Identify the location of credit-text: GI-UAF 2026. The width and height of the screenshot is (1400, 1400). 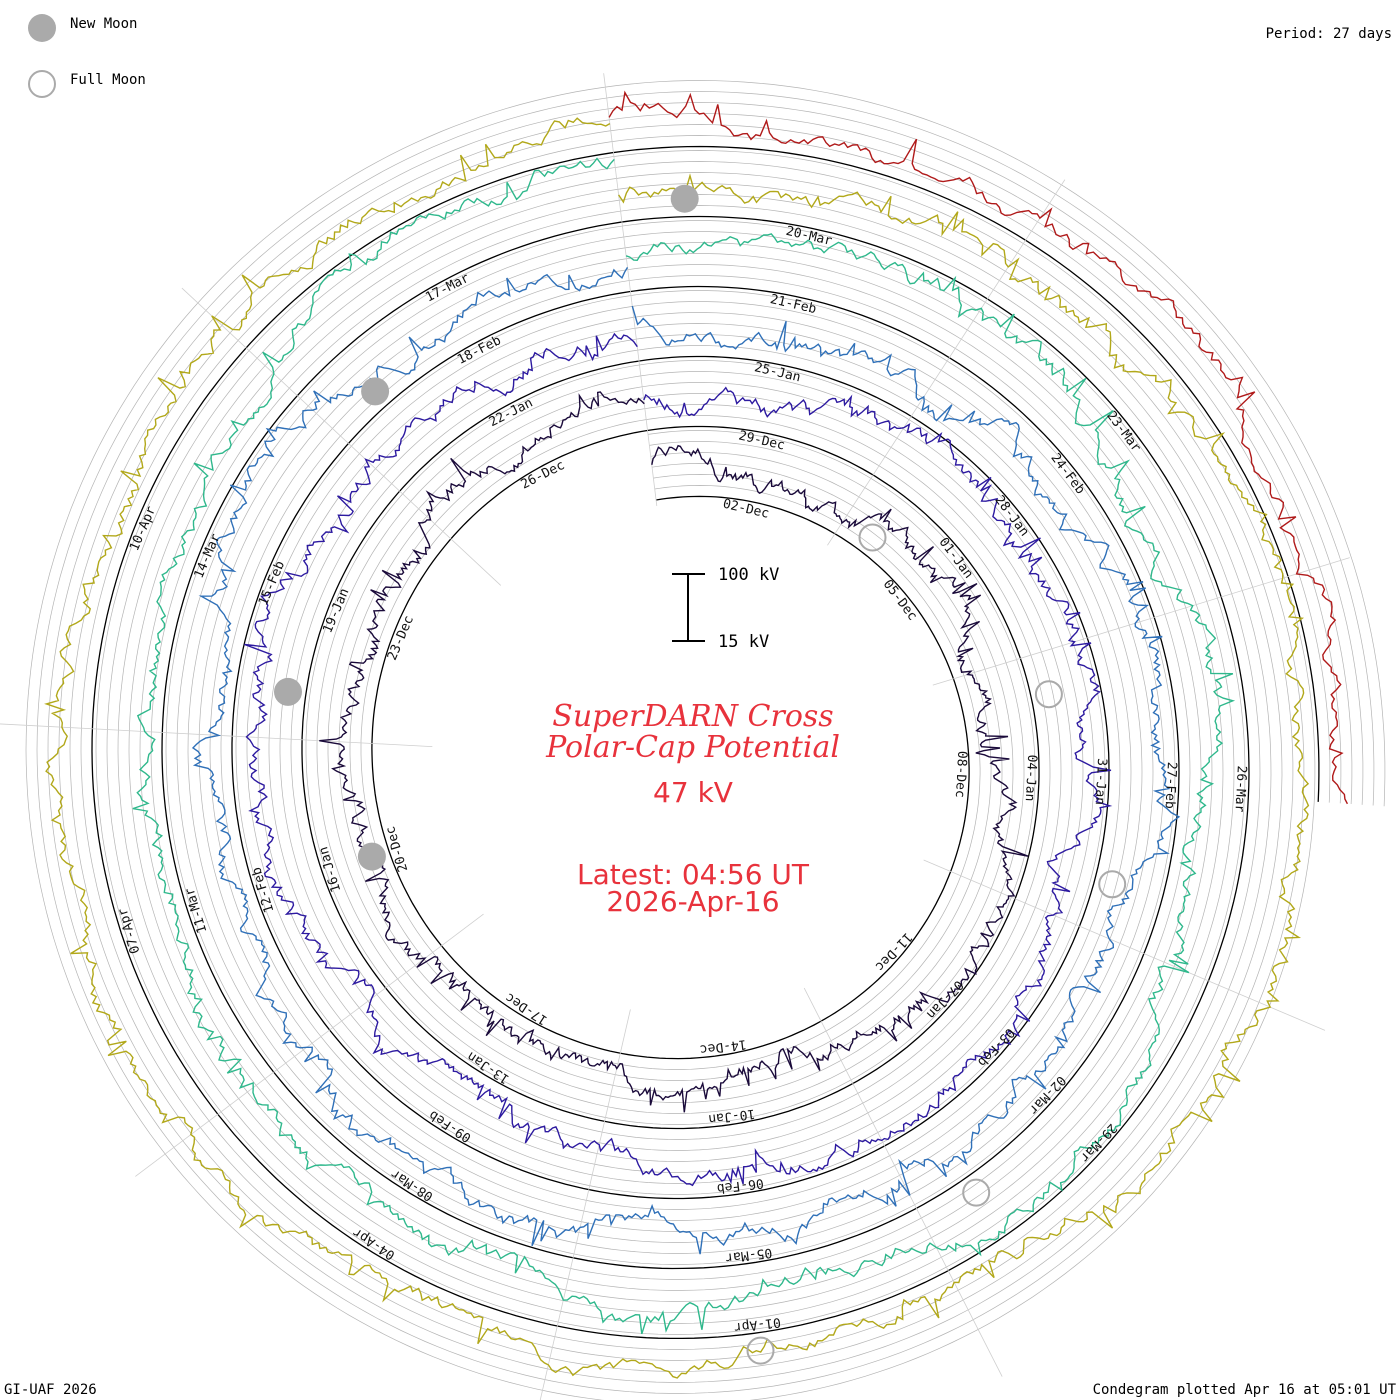
(50, 1390).